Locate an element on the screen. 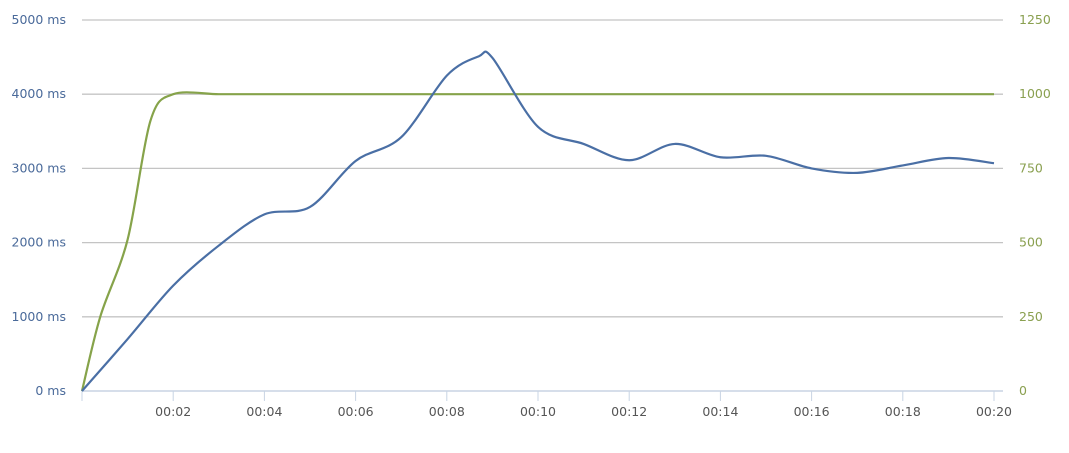 The height and width of the screenshot is (453, 1069). x-axis-tick-label: 00:08 is located at coordinates (447, 411).